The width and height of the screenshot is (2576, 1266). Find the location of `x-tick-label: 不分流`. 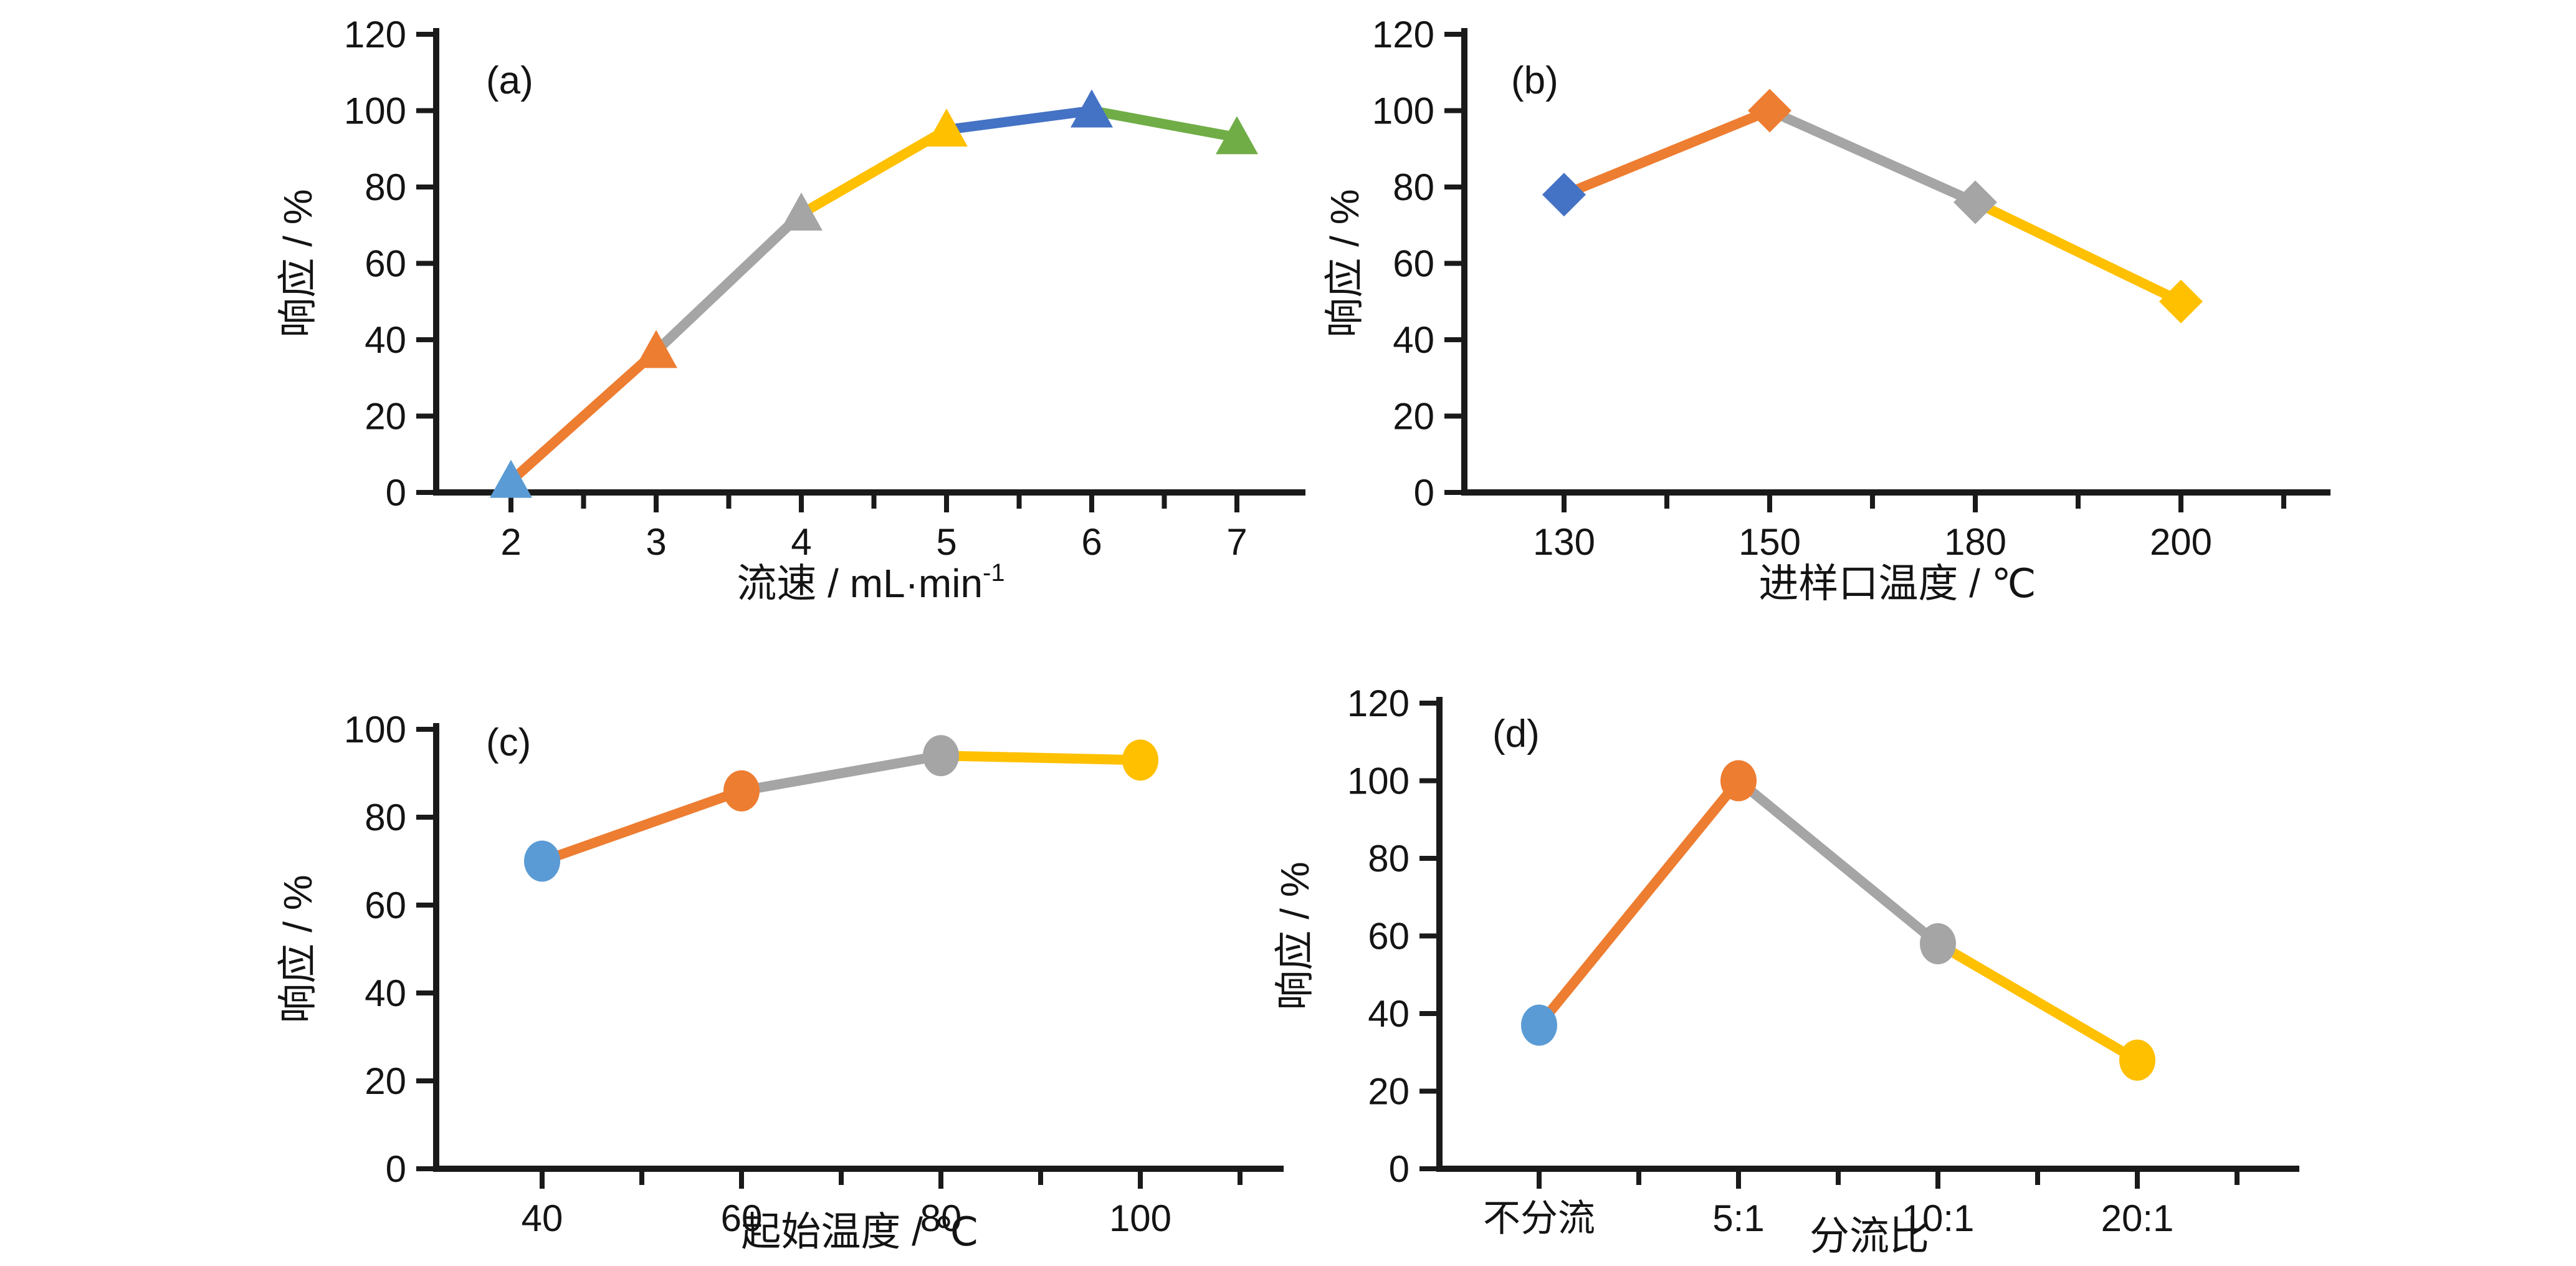

x-tick-label: 不分流 is located at coordinates (1539, 1218).